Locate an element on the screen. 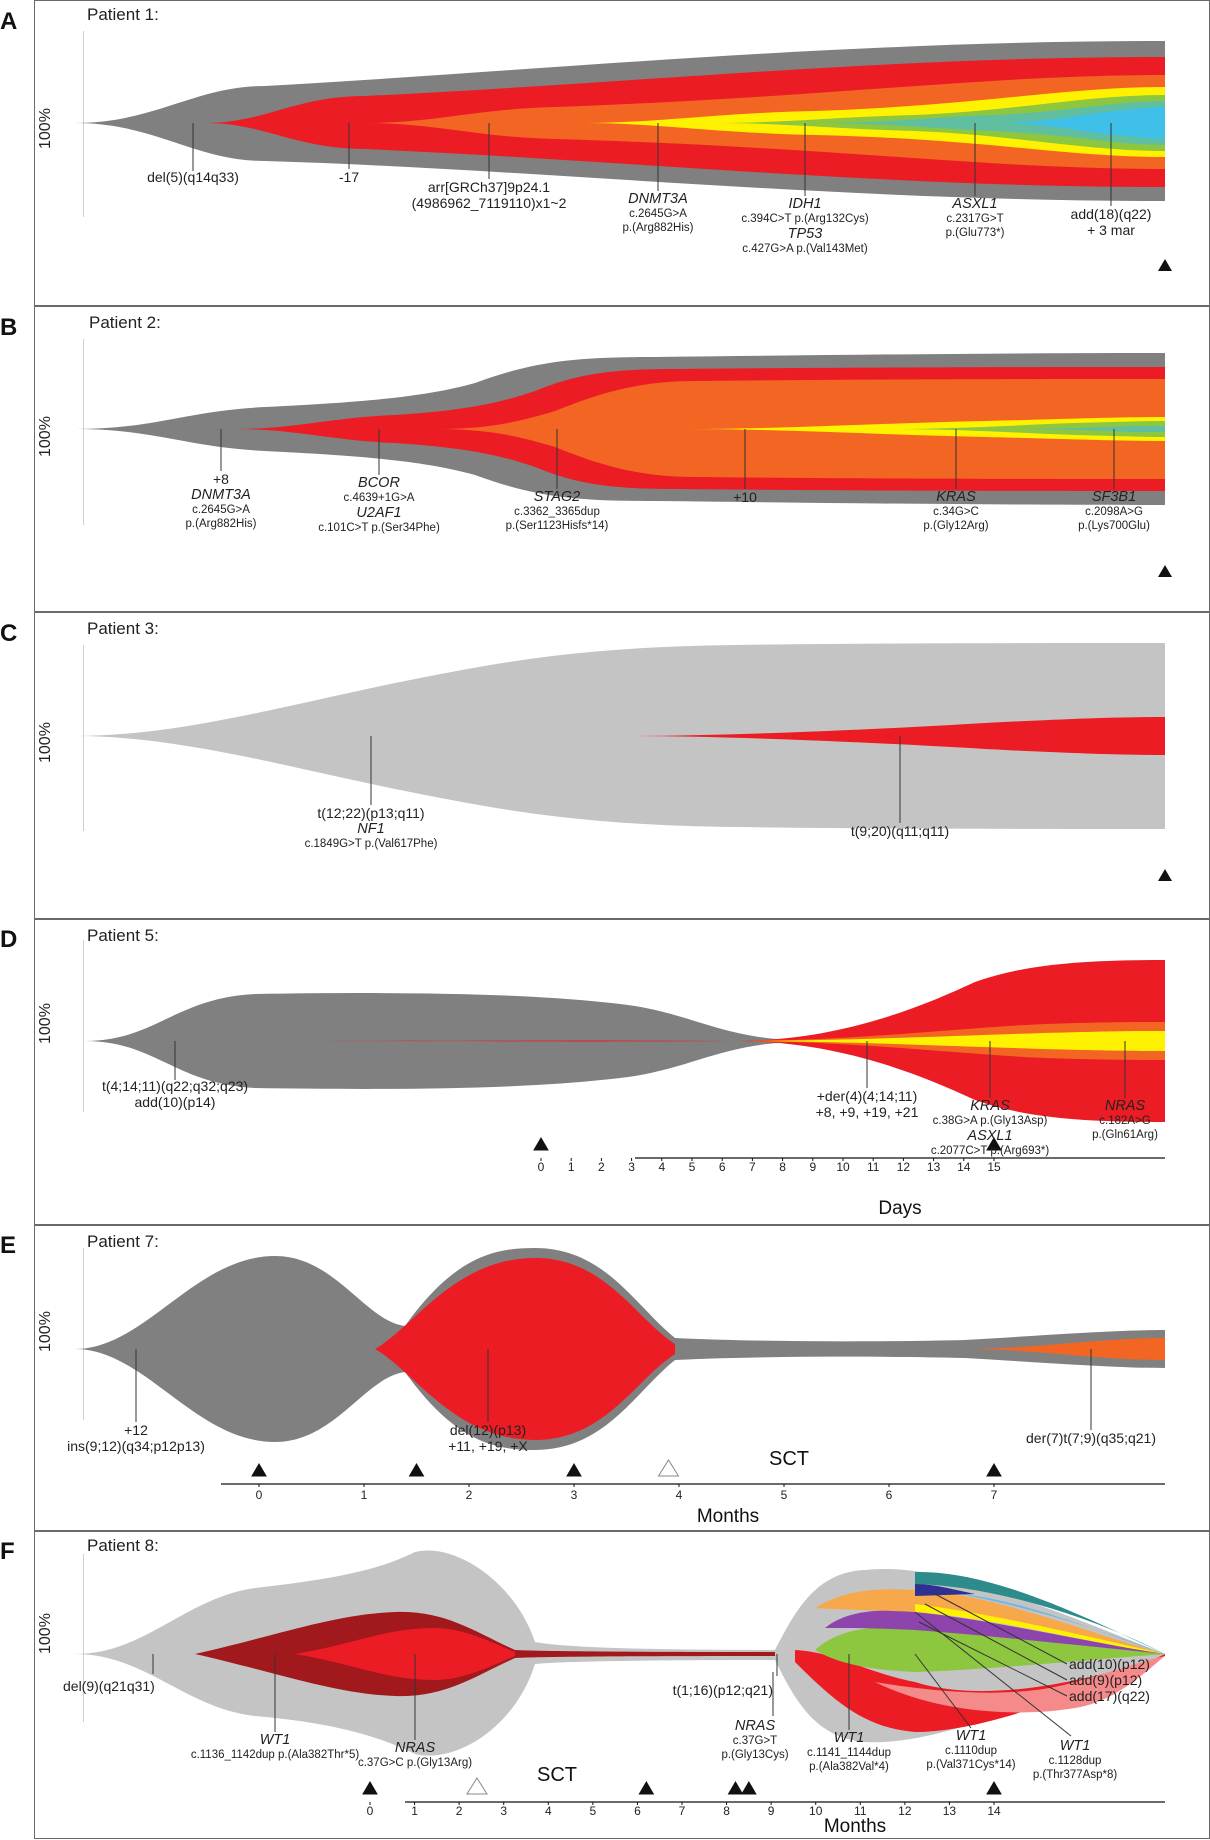  annotation-f-11: add(17)(q22) is located at coordinates (1109, 1696).